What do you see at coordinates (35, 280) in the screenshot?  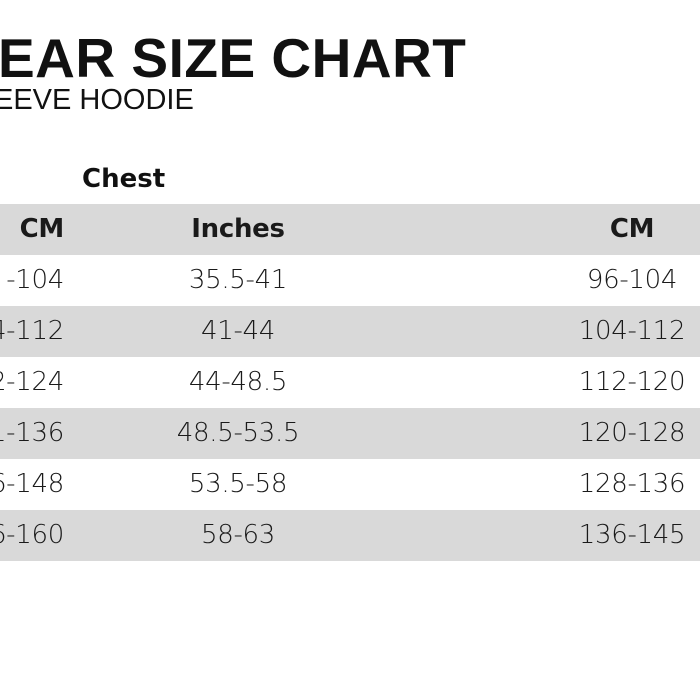 I see `cell-cm-left: -104` at bounding box center [35, 280].